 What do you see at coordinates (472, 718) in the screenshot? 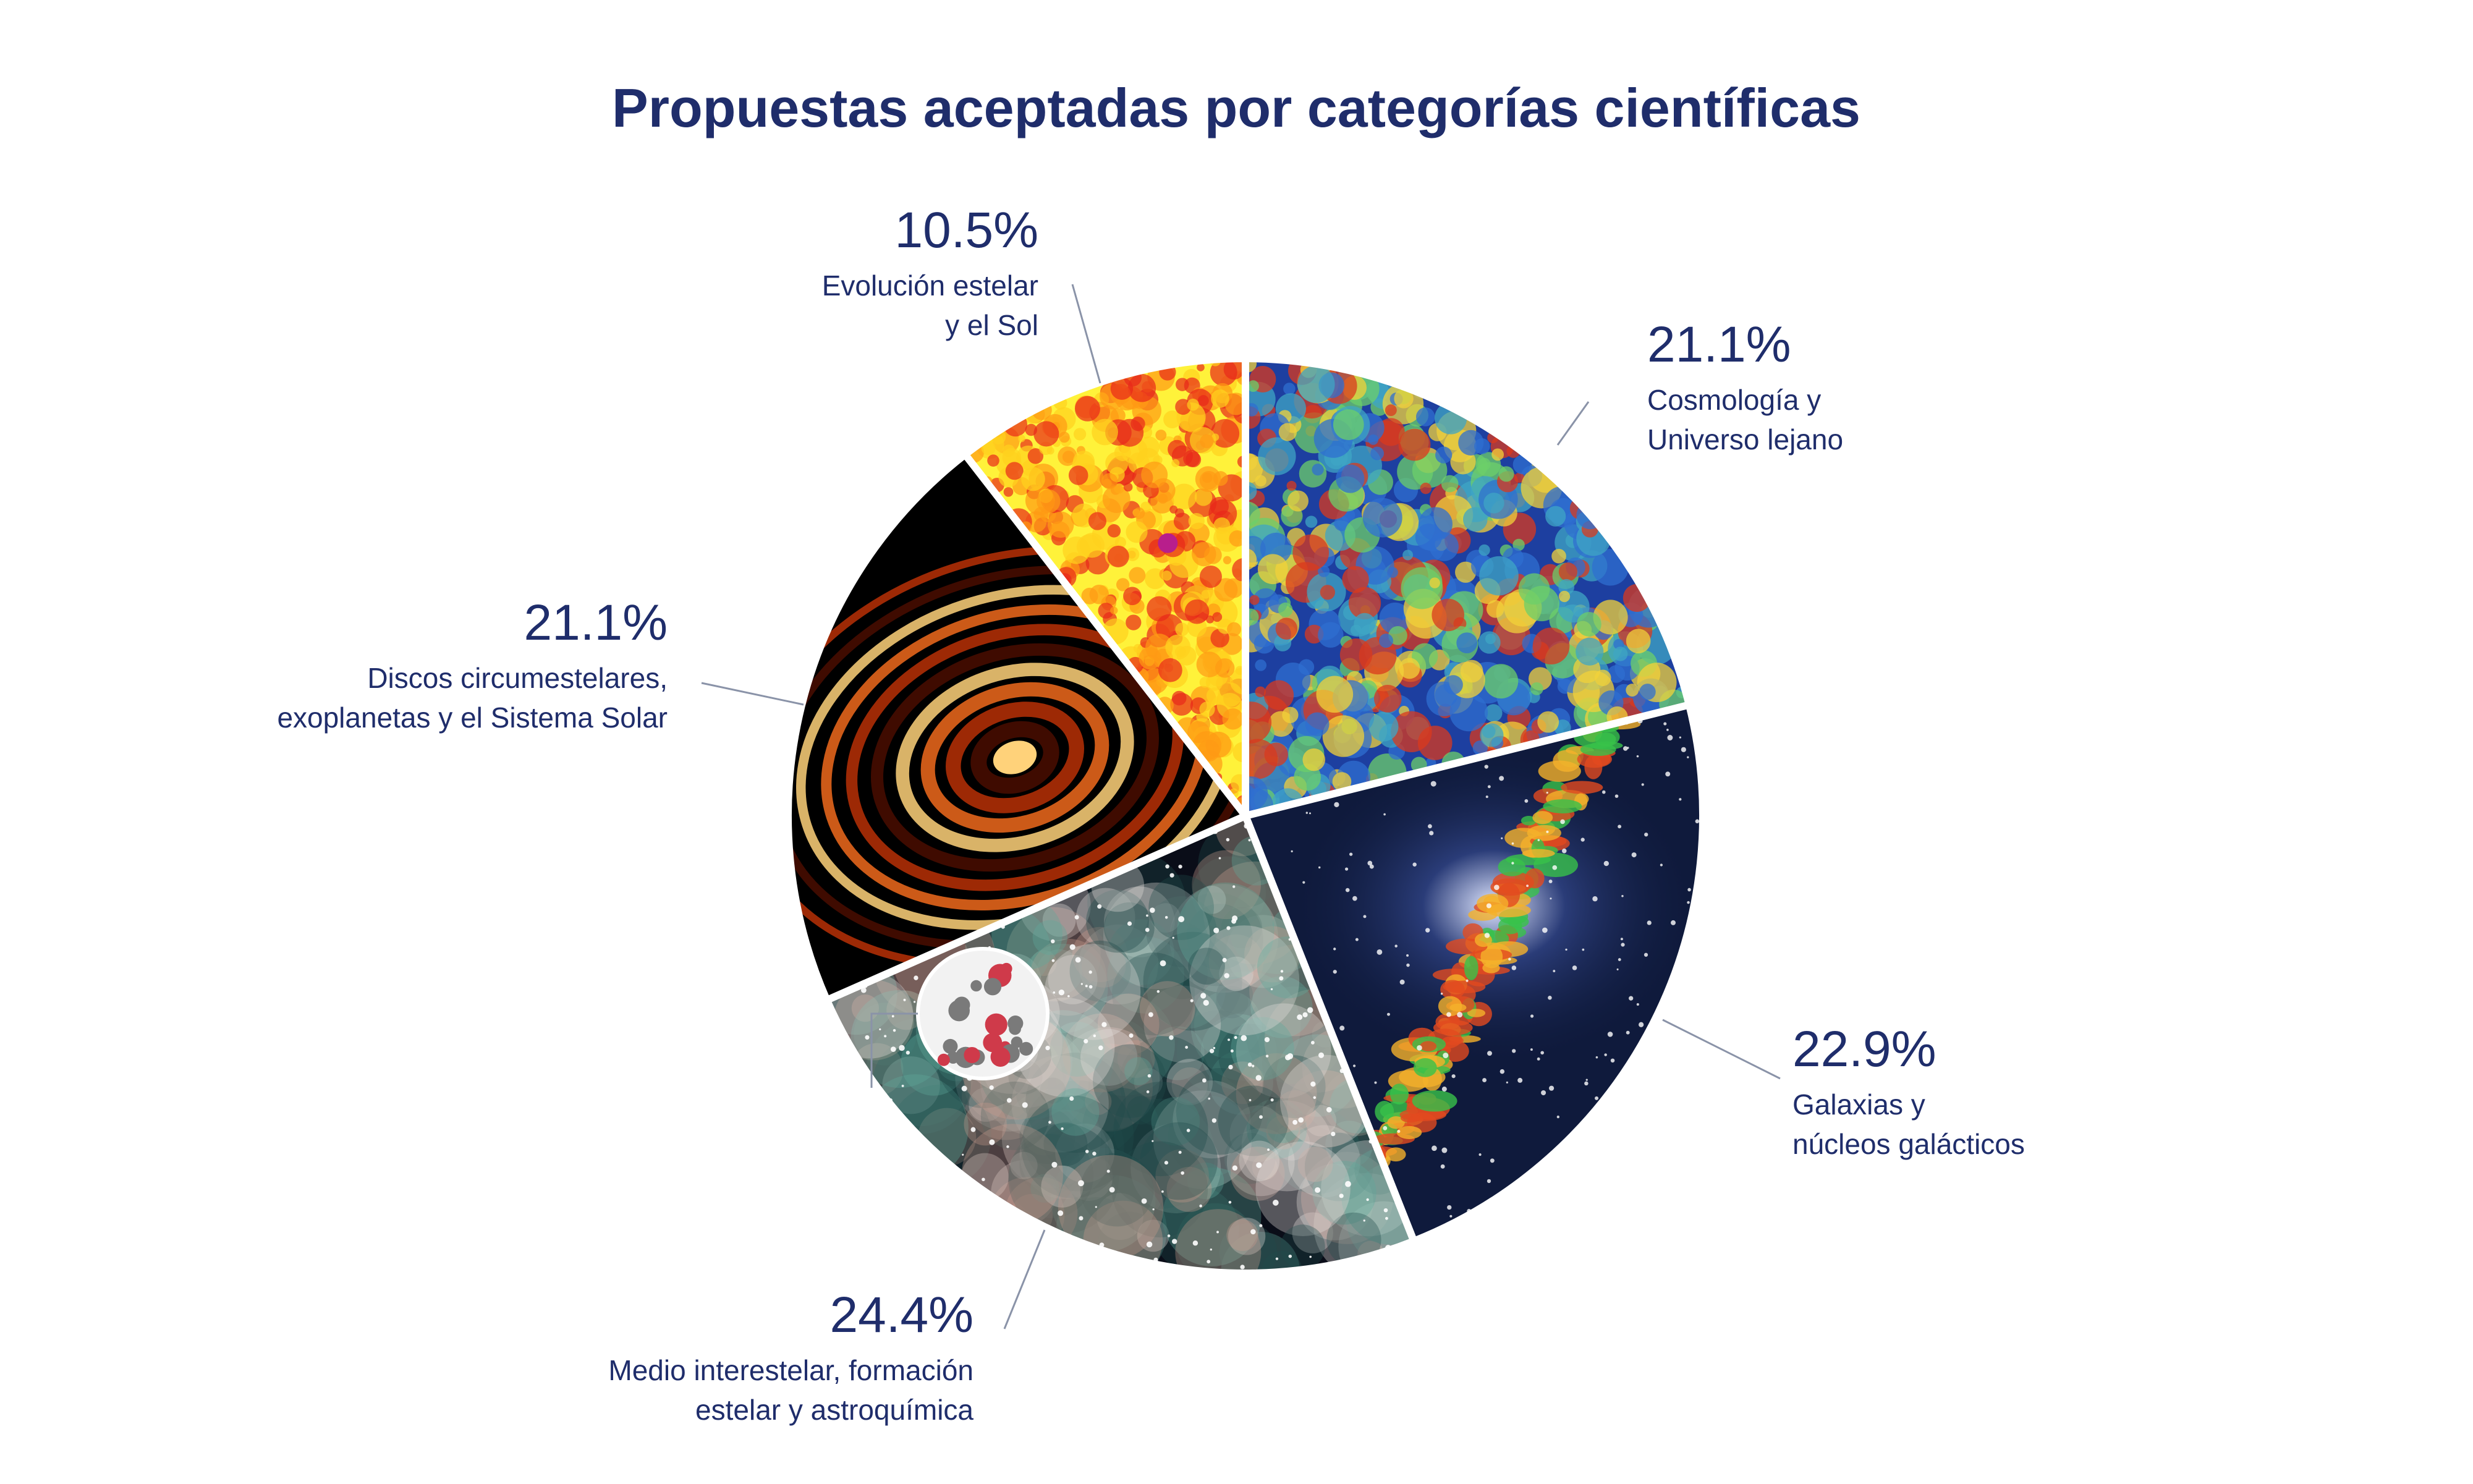
I see `slice-category-label: exoplanetas y el Sistema Solar` at bounding box center [472, 718].